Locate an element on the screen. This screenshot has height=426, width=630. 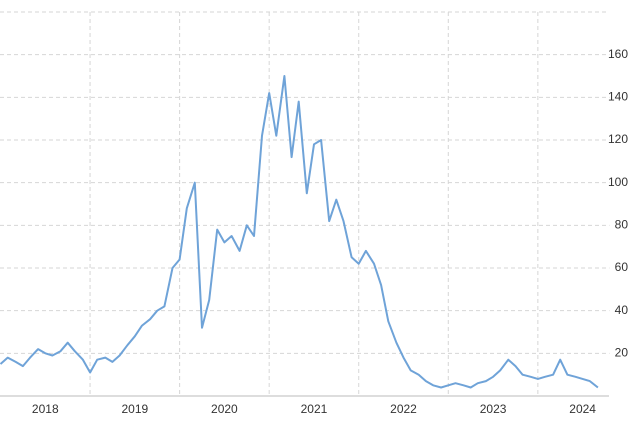
y-tick-label: 140 is located at coordinates (618, 97).